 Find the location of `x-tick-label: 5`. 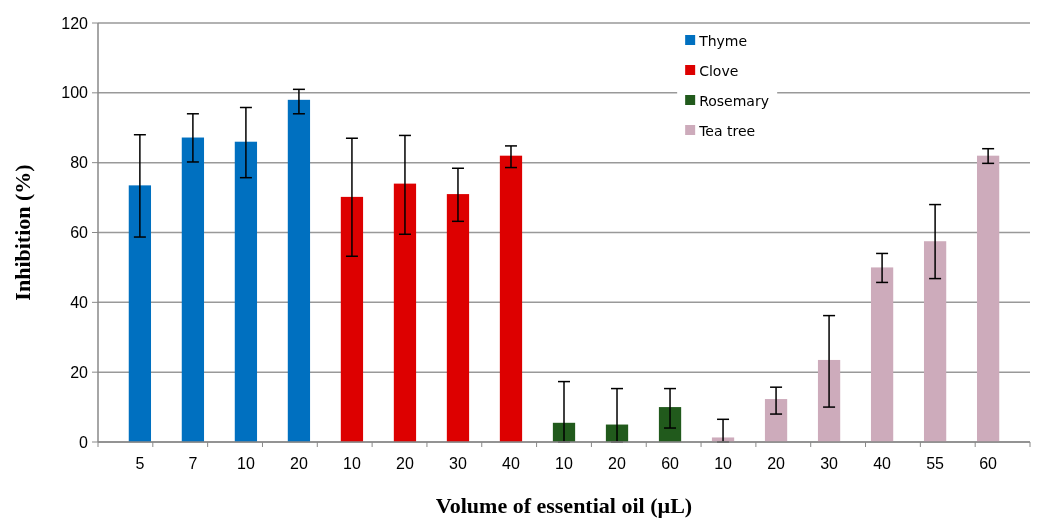

x-tick-label: 5 is located at coordinates (140, 463).